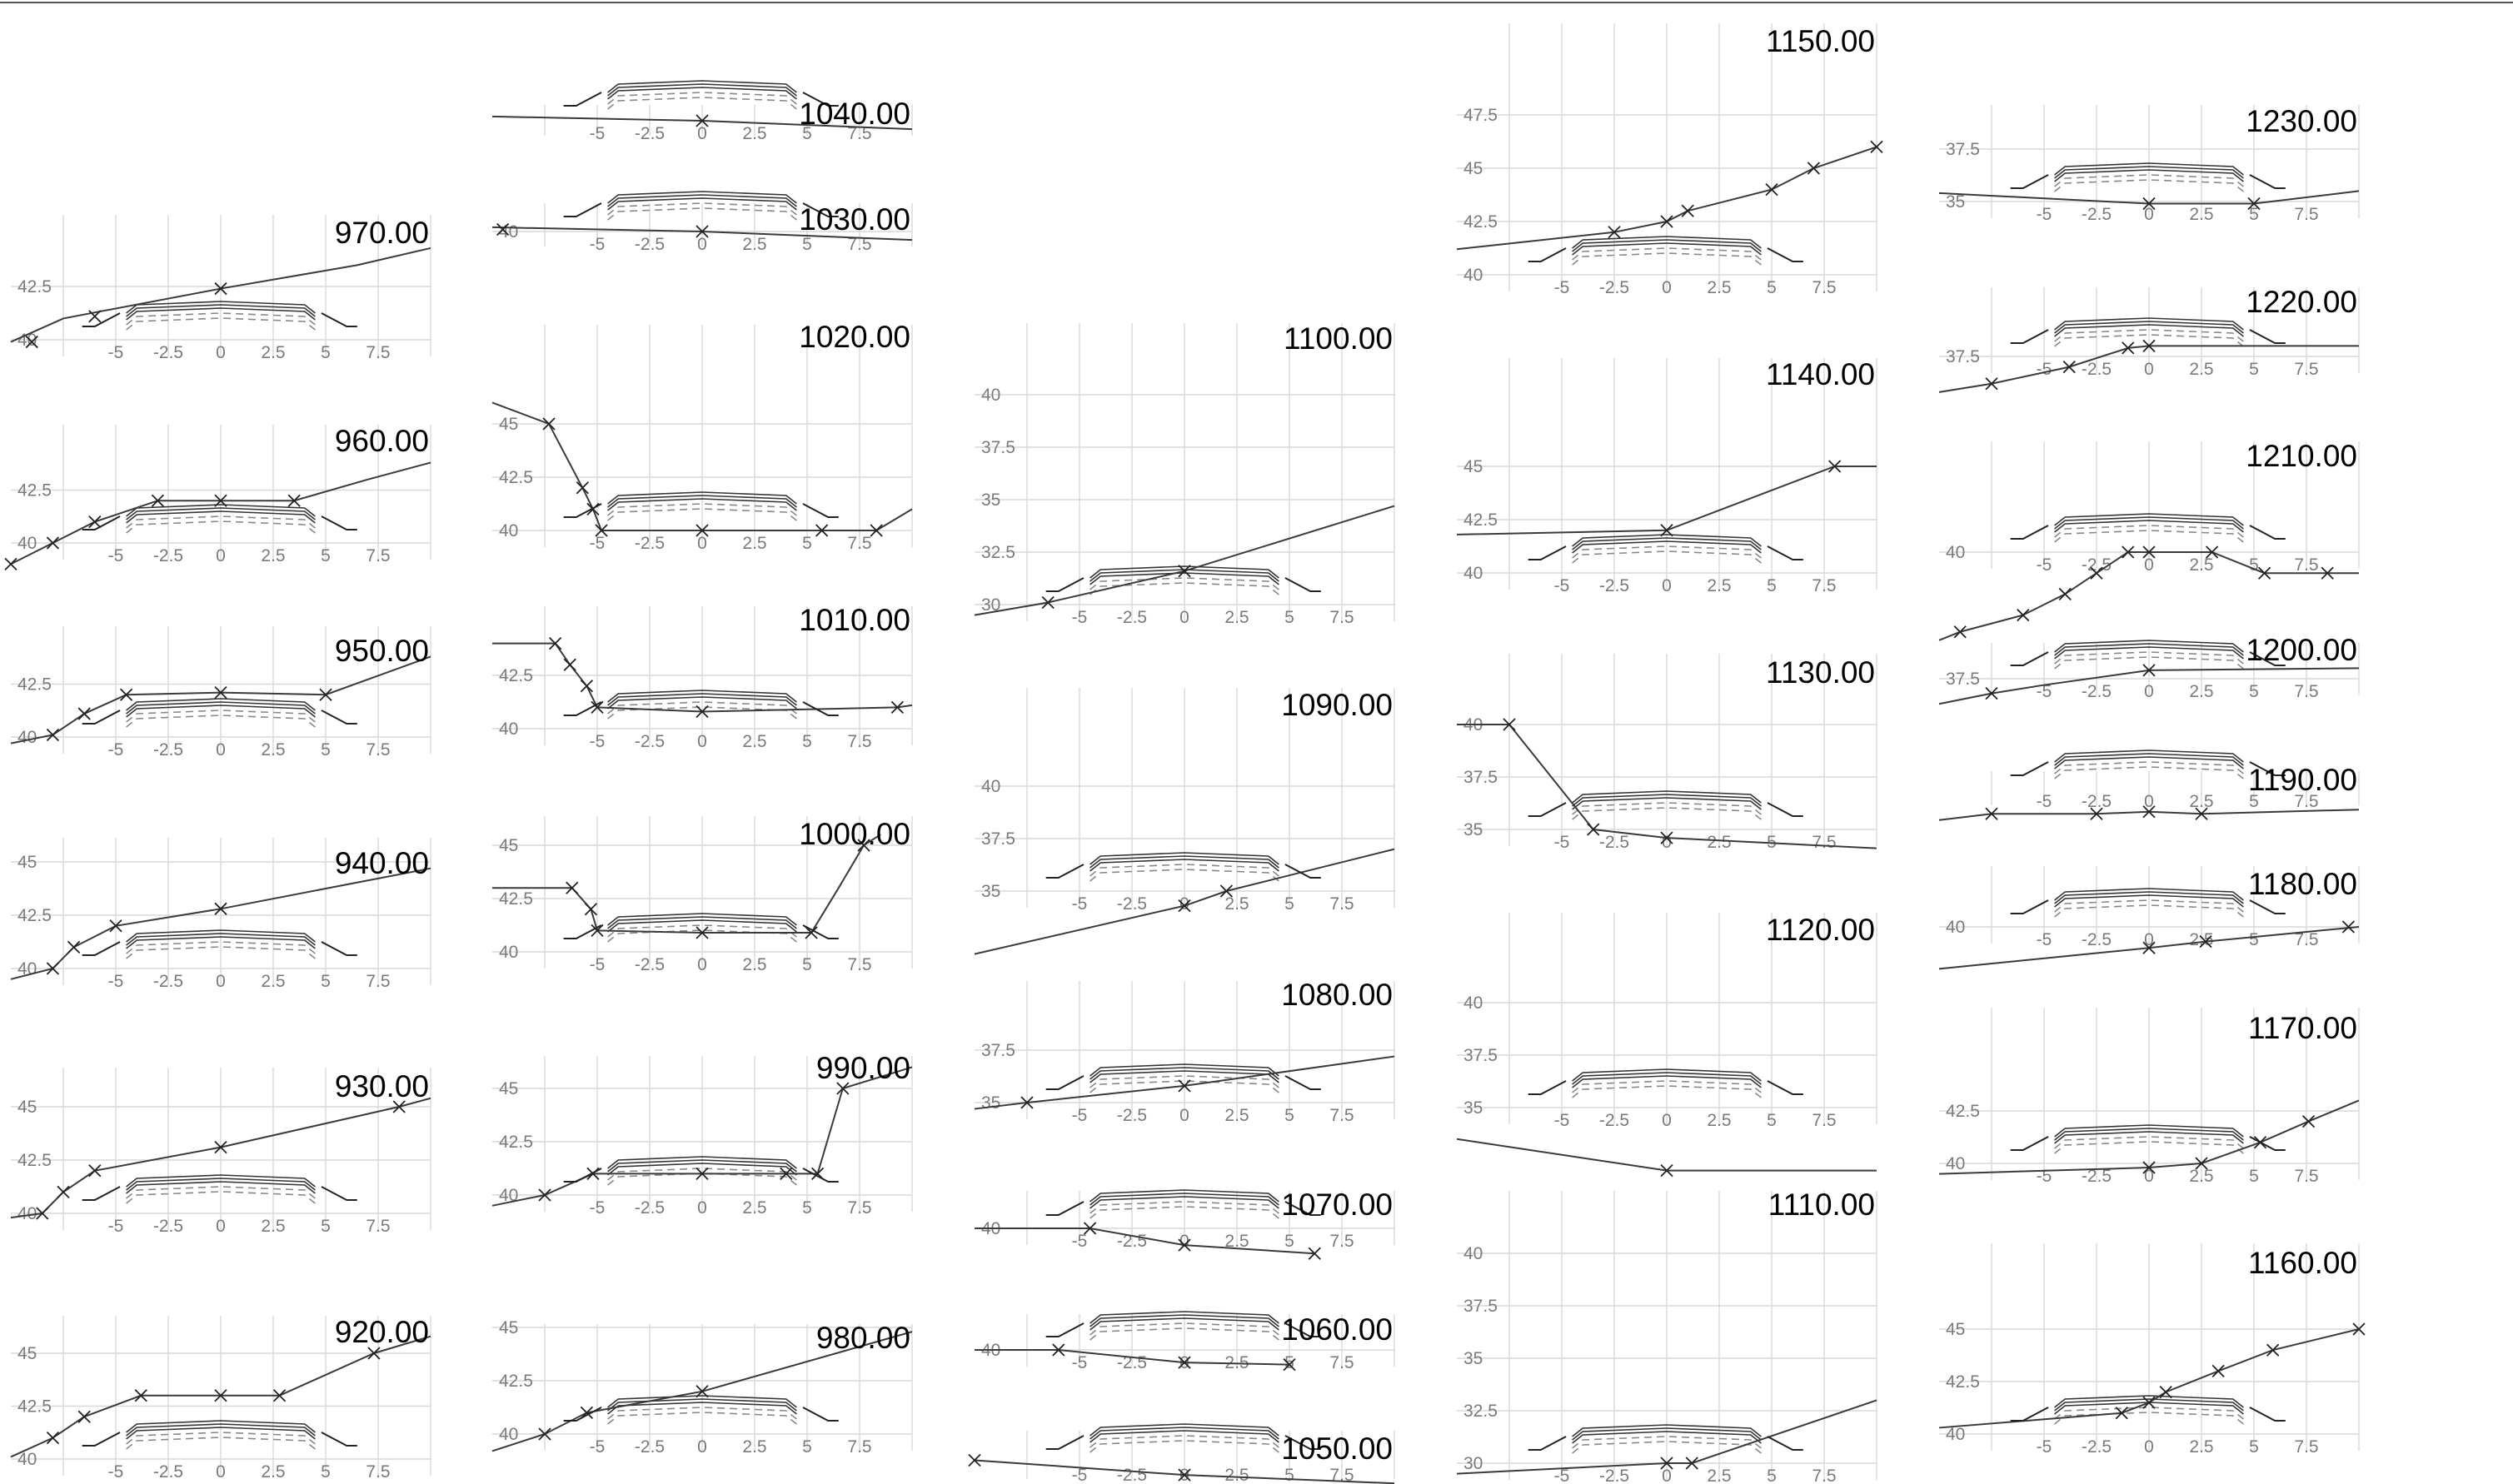 This screenshot has width=2513, height=1484. Describe the element at coordinates (1821, 672) in the screenshot. I see `station-label: 1130.00` at that location.